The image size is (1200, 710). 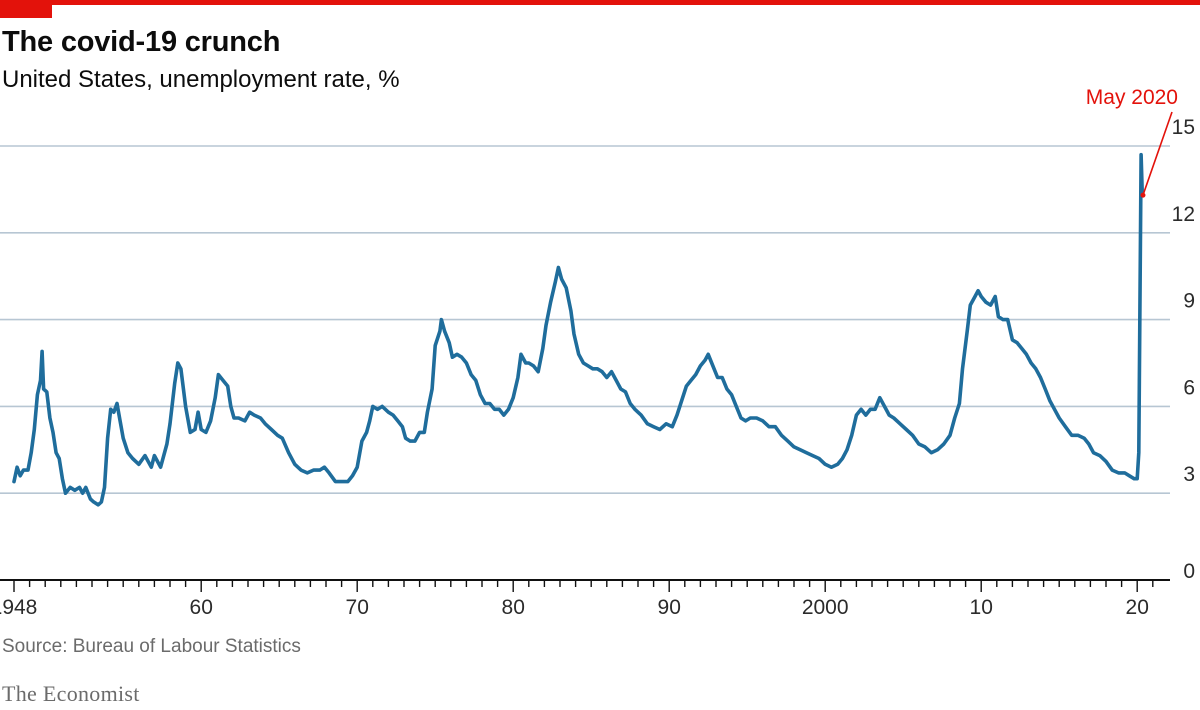 I want to click on y-tick-label-6: 6, so click(x=1189, y=387).